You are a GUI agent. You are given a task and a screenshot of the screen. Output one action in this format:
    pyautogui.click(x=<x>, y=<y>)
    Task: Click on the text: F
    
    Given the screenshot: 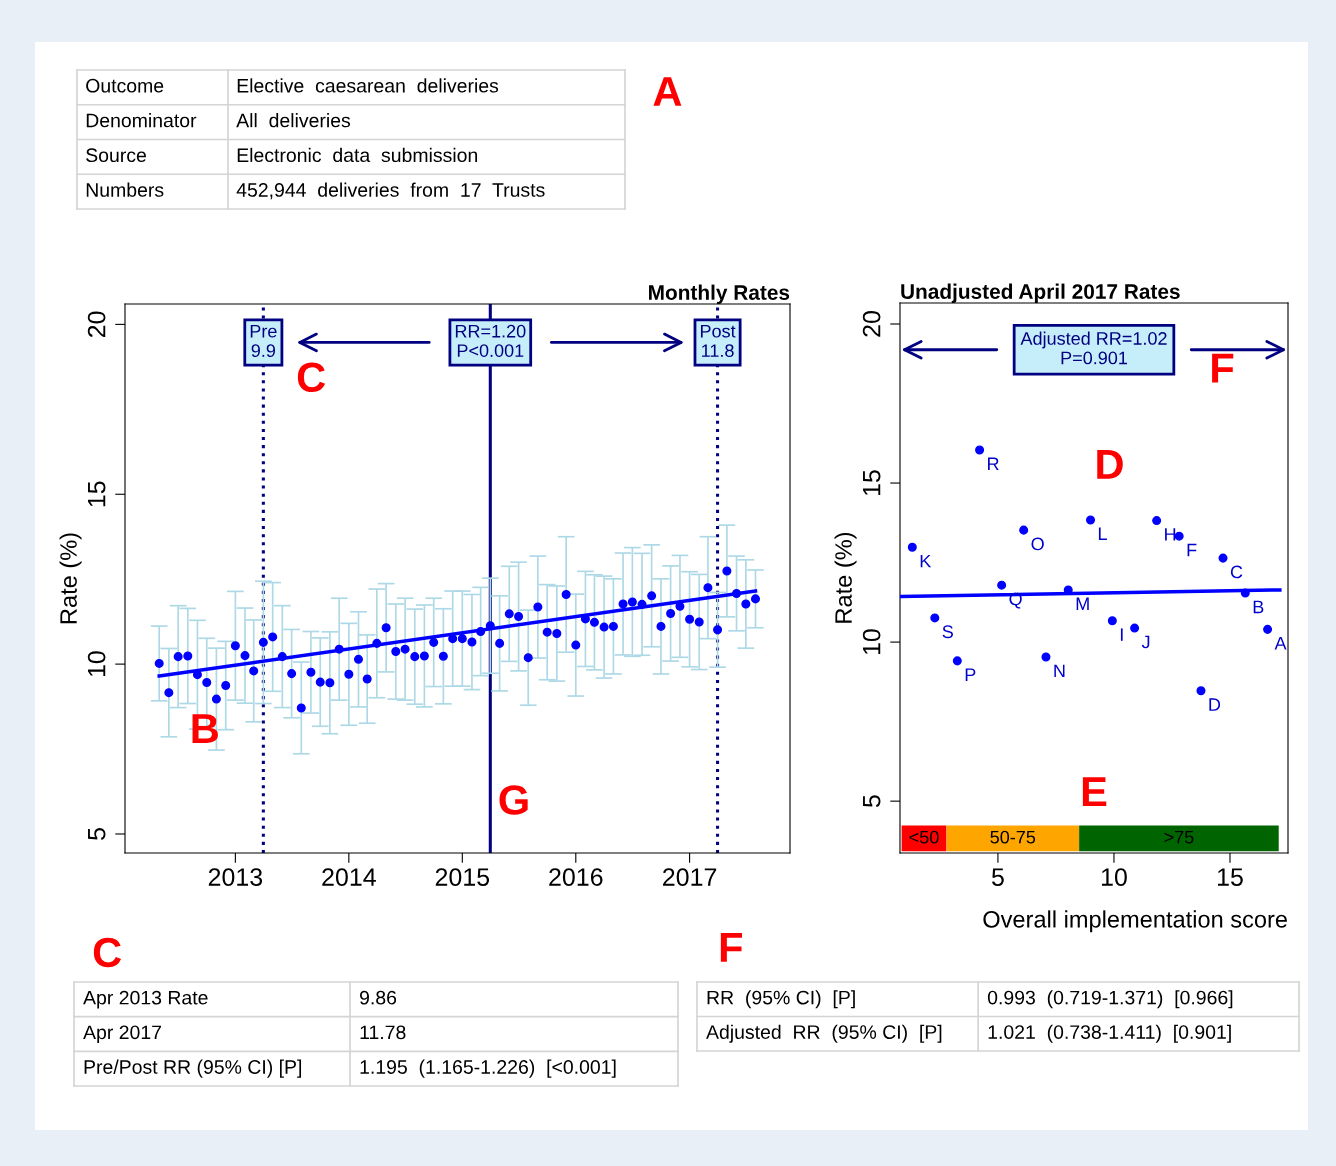 What is the action you would take?
    pyautogui.click(x=731, y=947)
    